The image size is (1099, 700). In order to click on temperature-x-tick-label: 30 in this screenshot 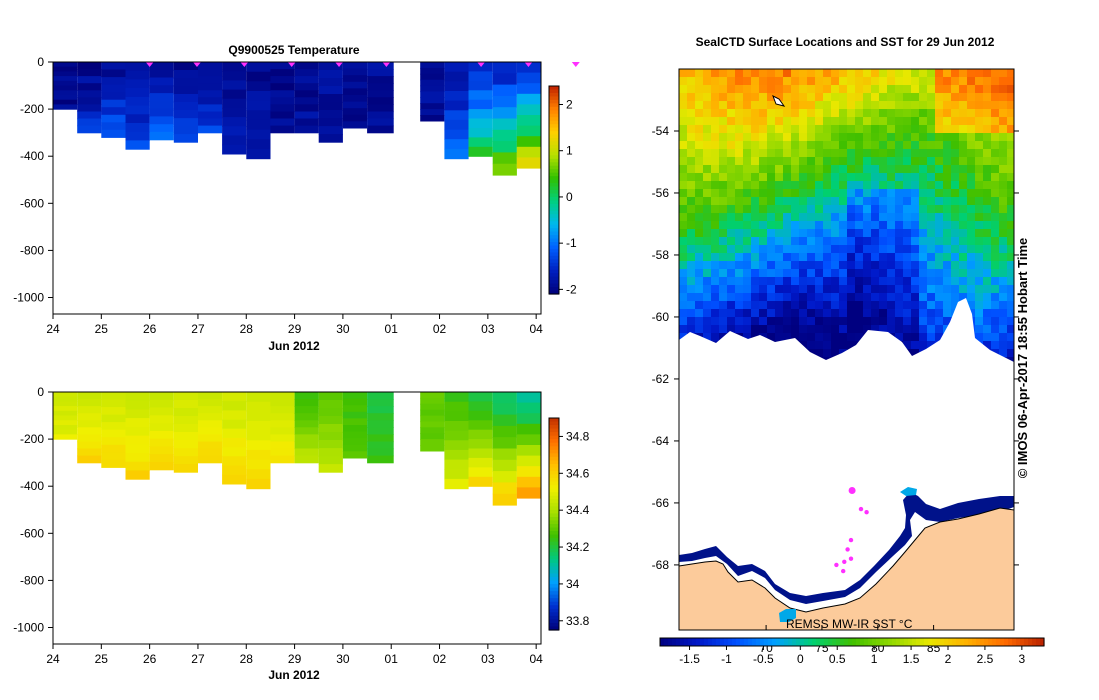, I will do `click(343, 329)`.